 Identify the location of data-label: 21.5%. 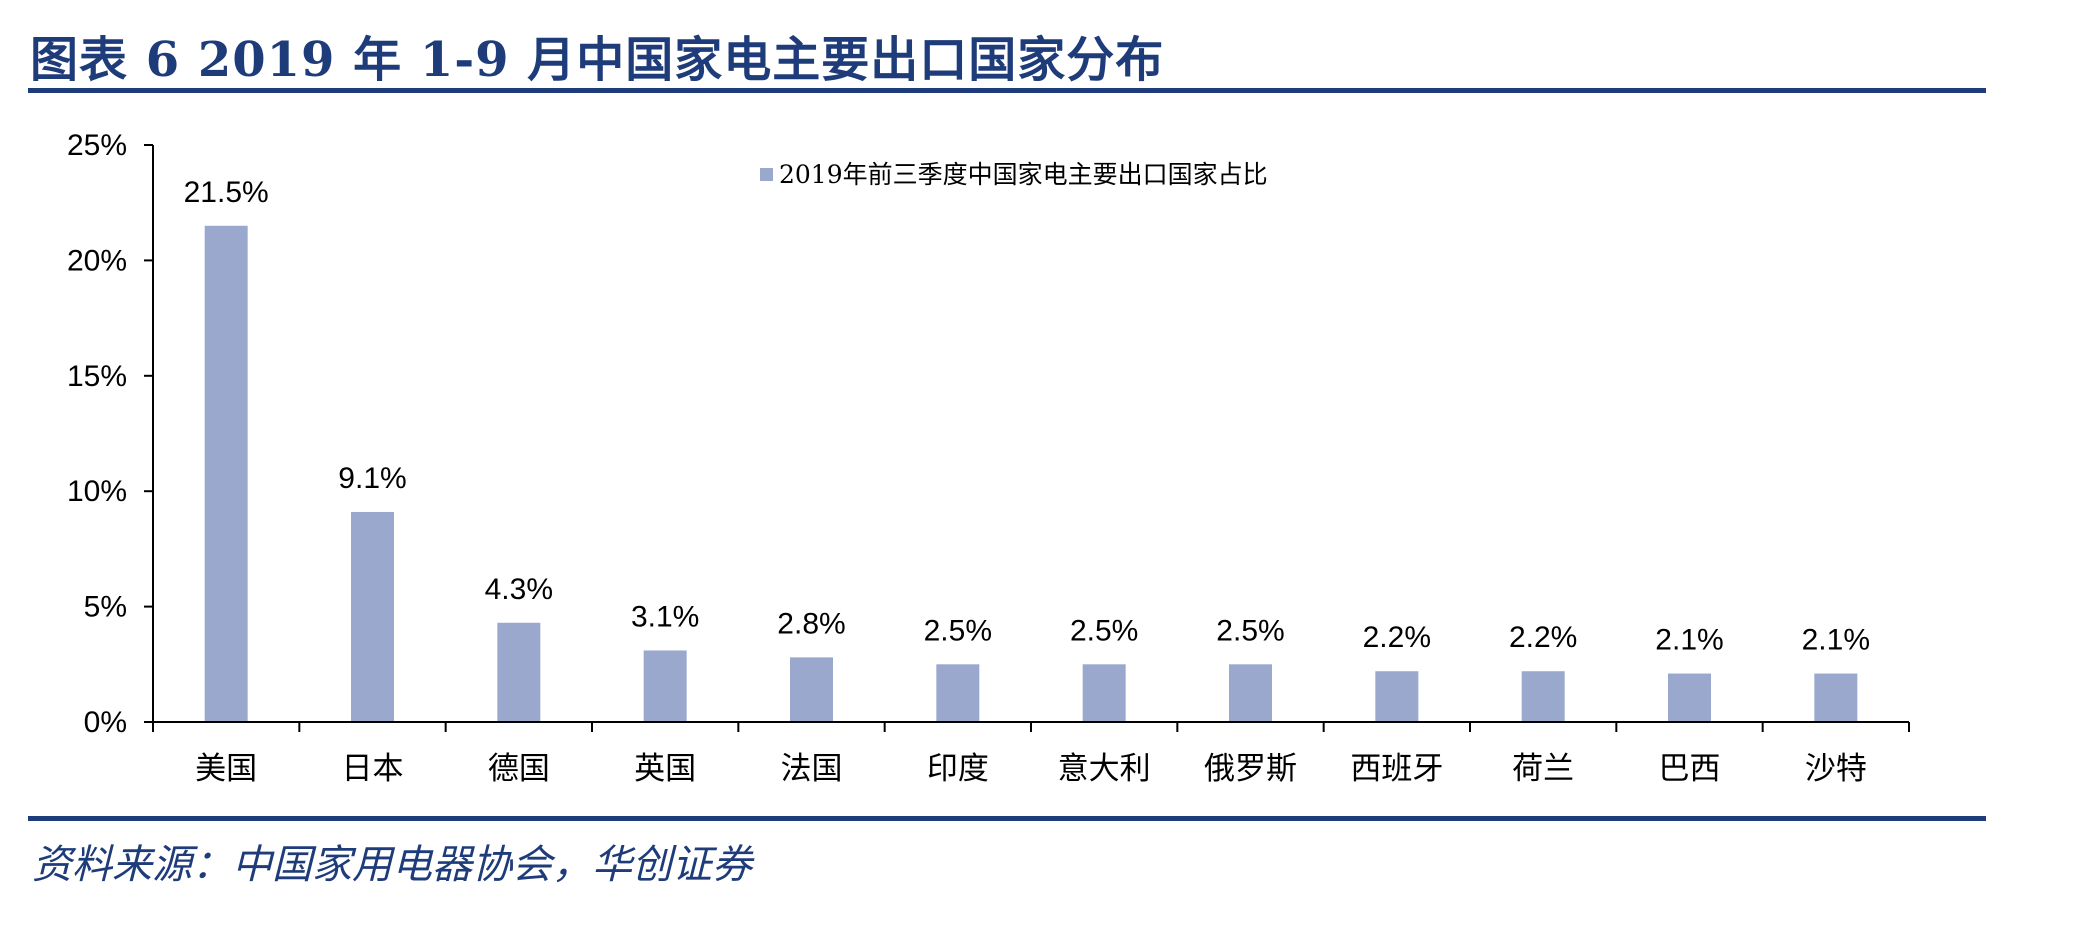
(226, 192).